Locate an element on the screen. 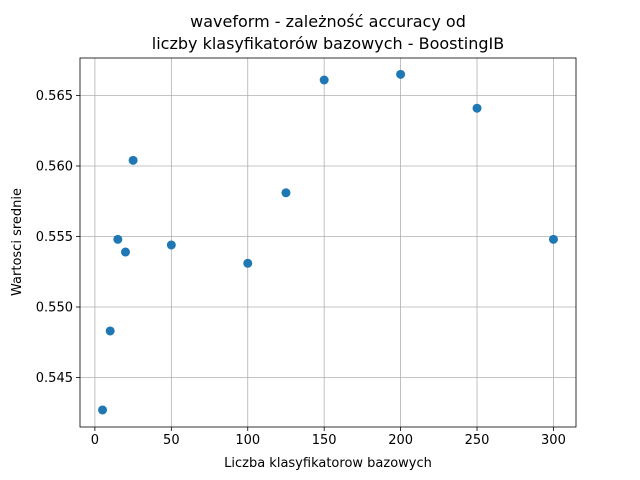 The width and height of the screenshot is (640, 480). x-tick-label: 300 is located at coordinates (553, 440).